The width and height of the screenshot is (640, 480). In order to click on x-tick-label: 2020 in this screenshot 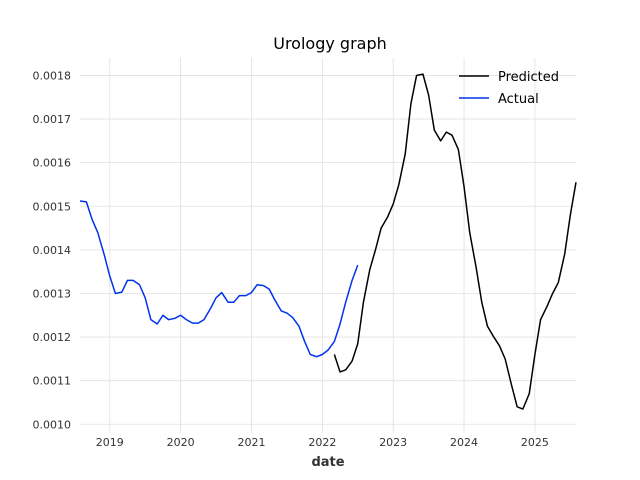, I will do `click(181, 442)`.